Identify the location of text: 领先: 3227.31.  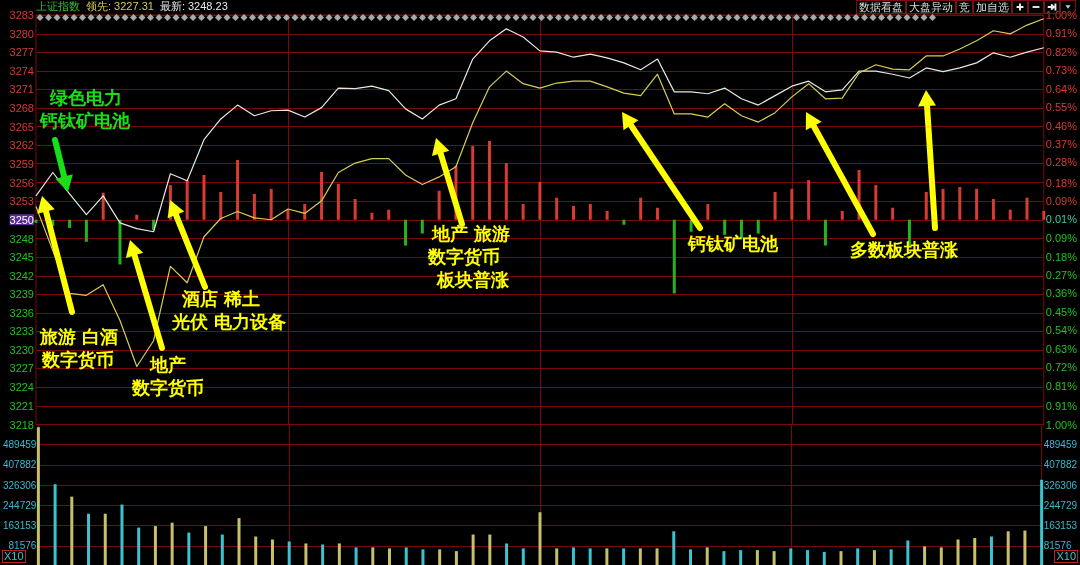
(120, 6).